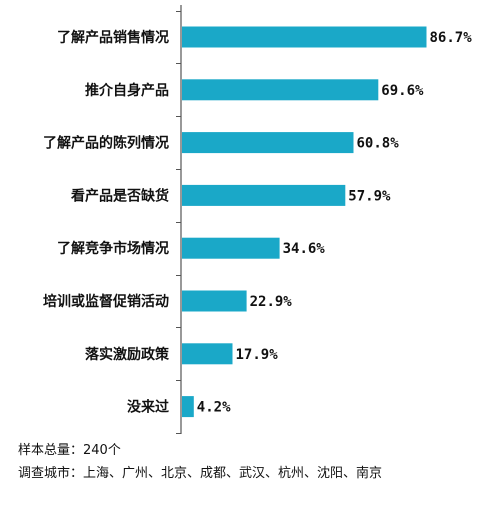  What do you see at coordinates (106, 301) in the screenshot?
I see `category-label-5: 培训或监督促销活动` at bounding box center [106, 301].